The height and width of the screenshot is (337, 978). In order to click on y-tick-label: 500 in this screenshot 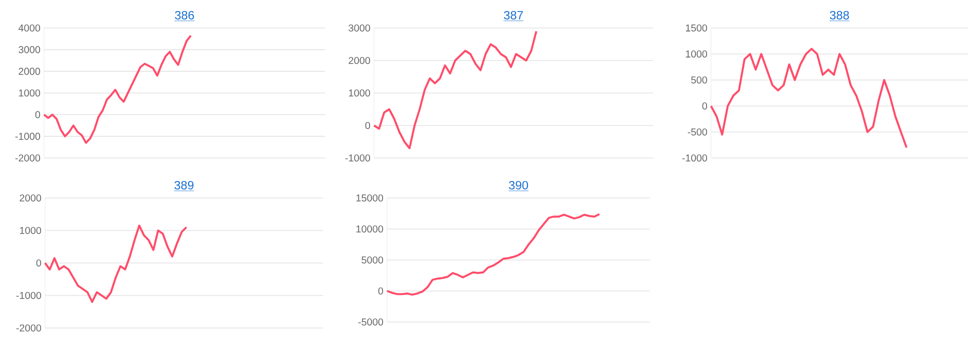, I will do `click(699, 80)`.